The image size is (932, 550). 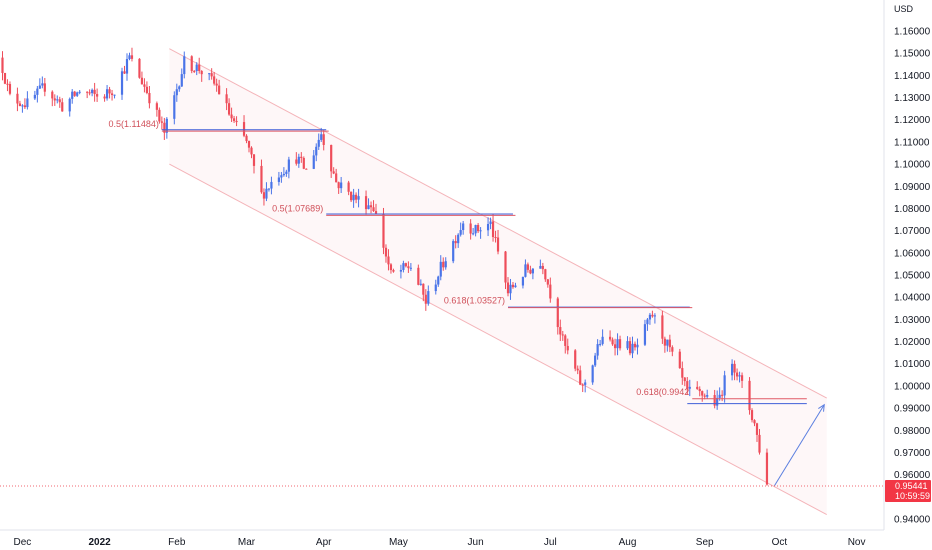 What do you see at coordinates (857, 542) in the screenshot?
I see `time-tick-label: Nov` at bounding box center [857, 542].